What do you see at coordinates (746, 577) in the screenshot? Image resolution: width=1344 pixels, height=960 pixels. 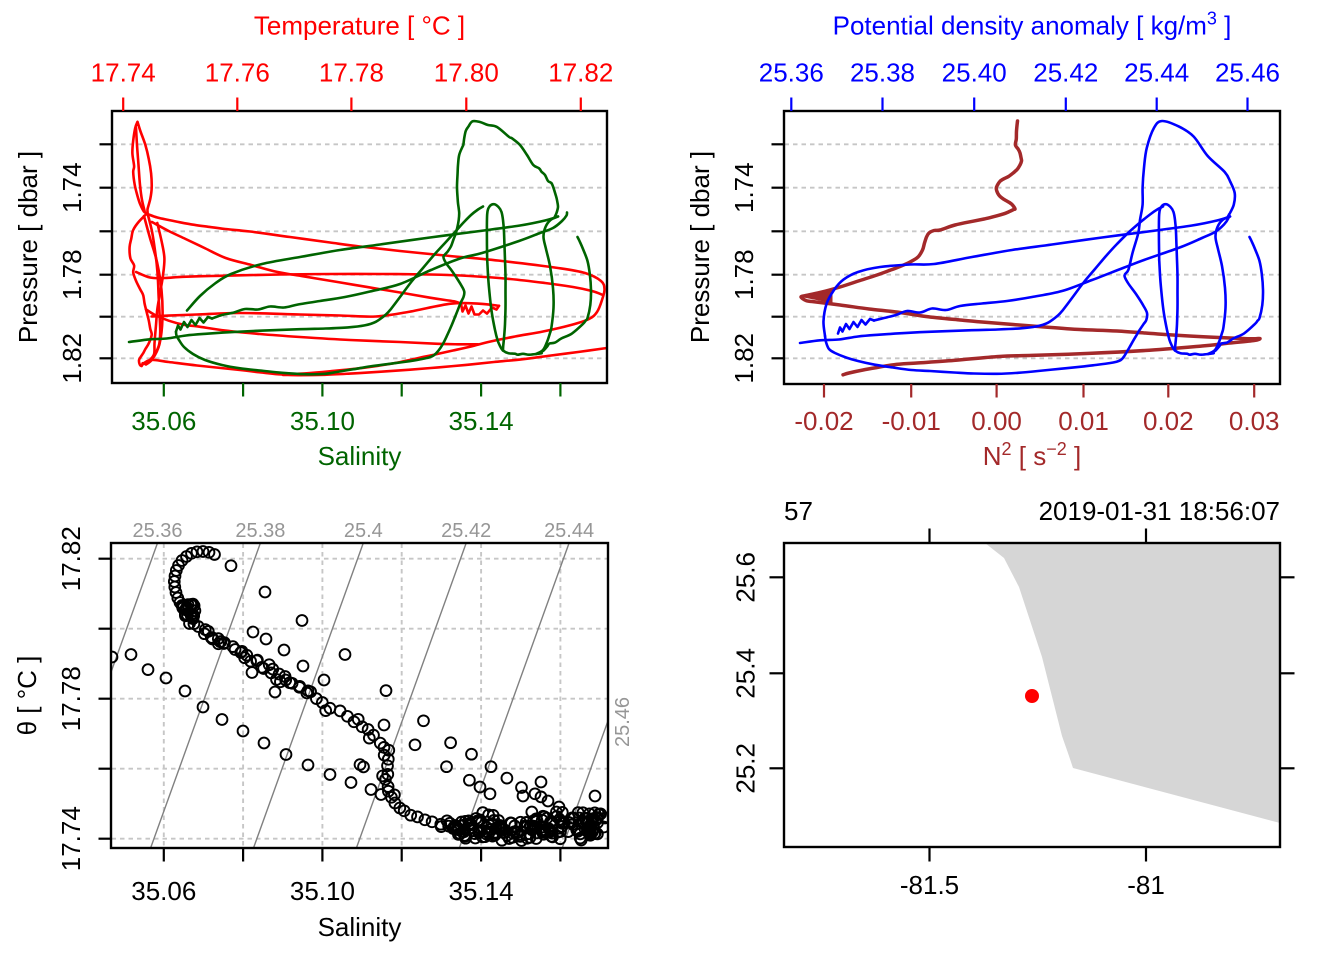 I see `svg-text: 25.6` at bounding box center [746, 577].